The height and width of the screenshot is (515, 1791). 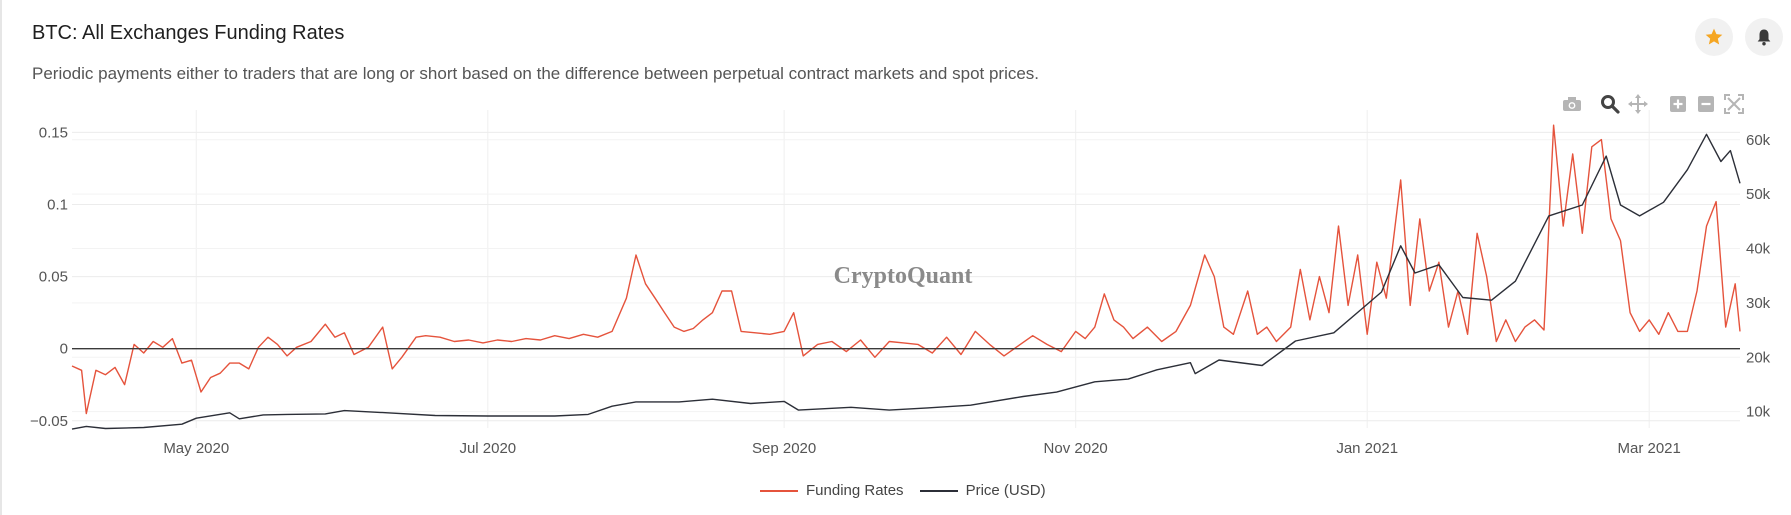 I want to click on star-icon, so click(x=1714, y=36).